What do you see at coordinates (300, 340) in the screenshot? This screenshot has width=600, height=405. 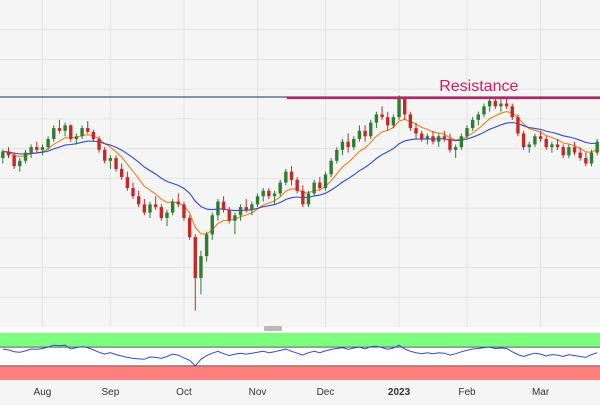 I see `oscillator-overbought-band` at bounding box center [300, 340].